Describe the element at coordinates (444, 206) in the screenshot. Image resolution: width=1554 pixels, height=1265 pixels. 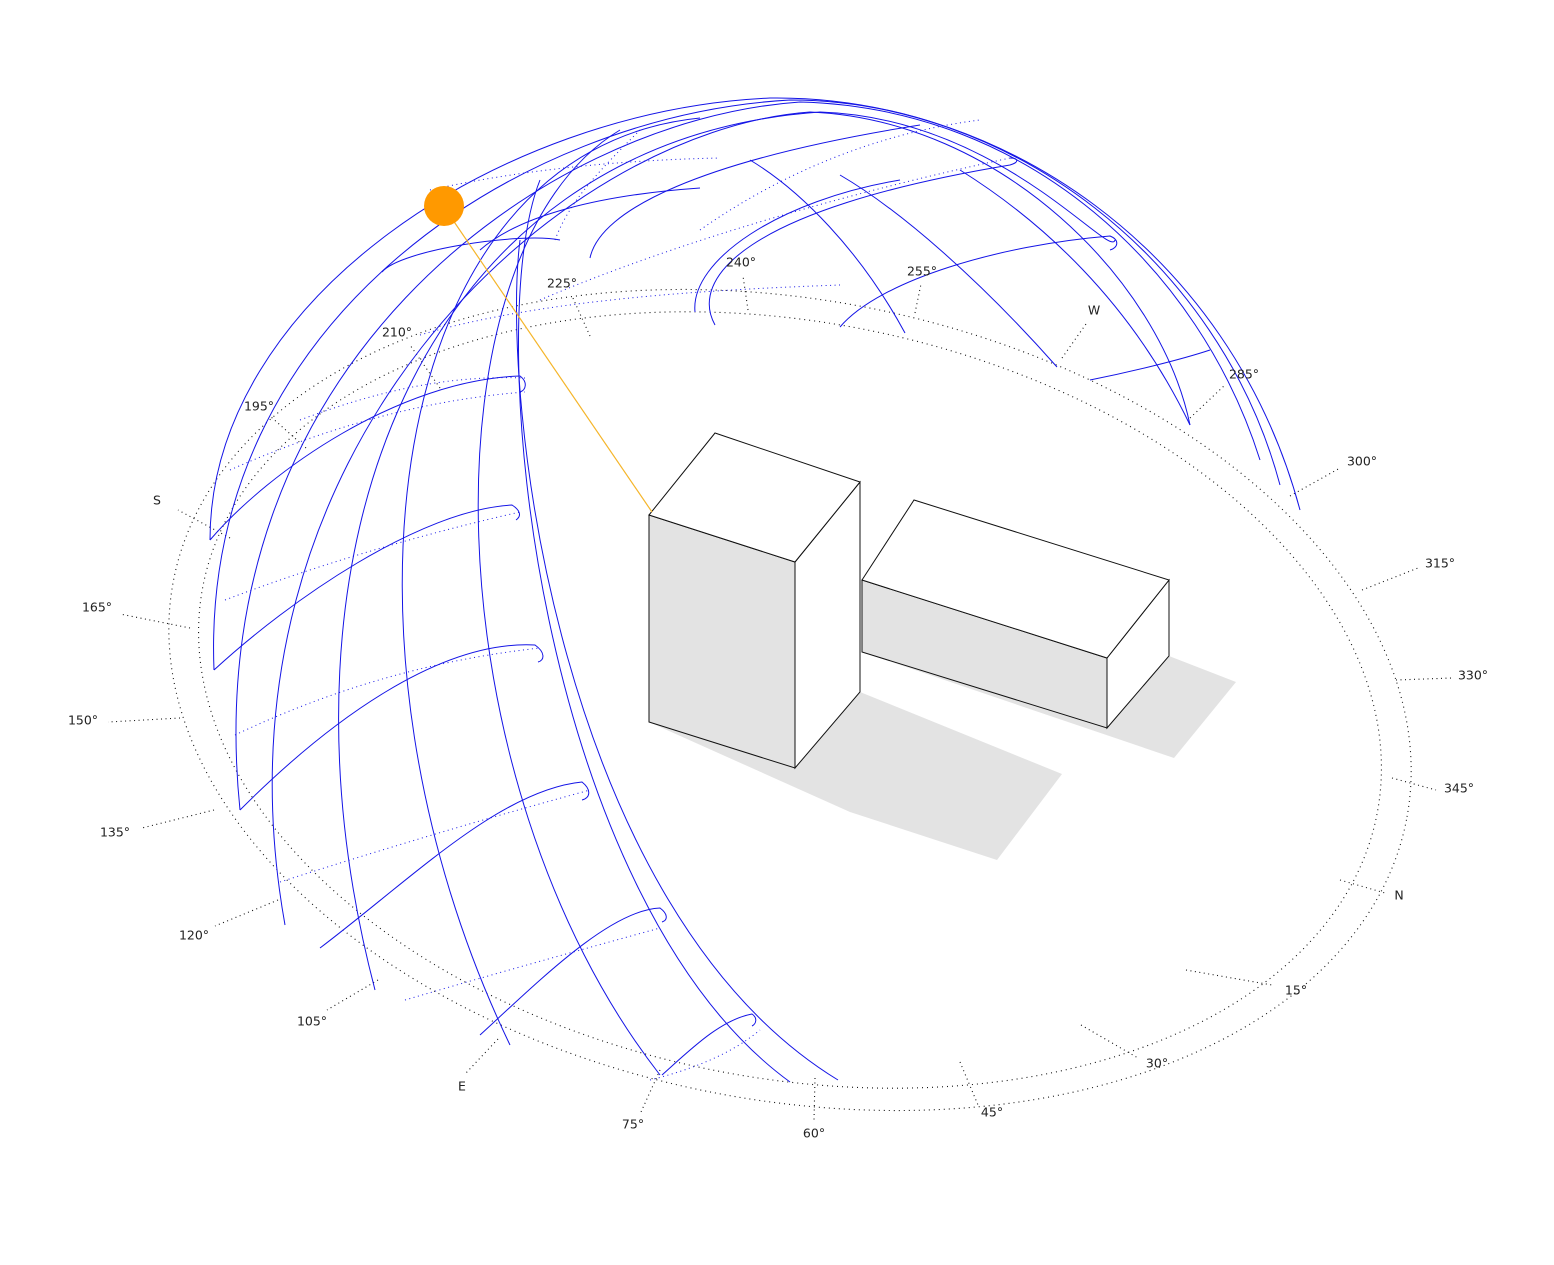
I see `sun-icon` at that location.